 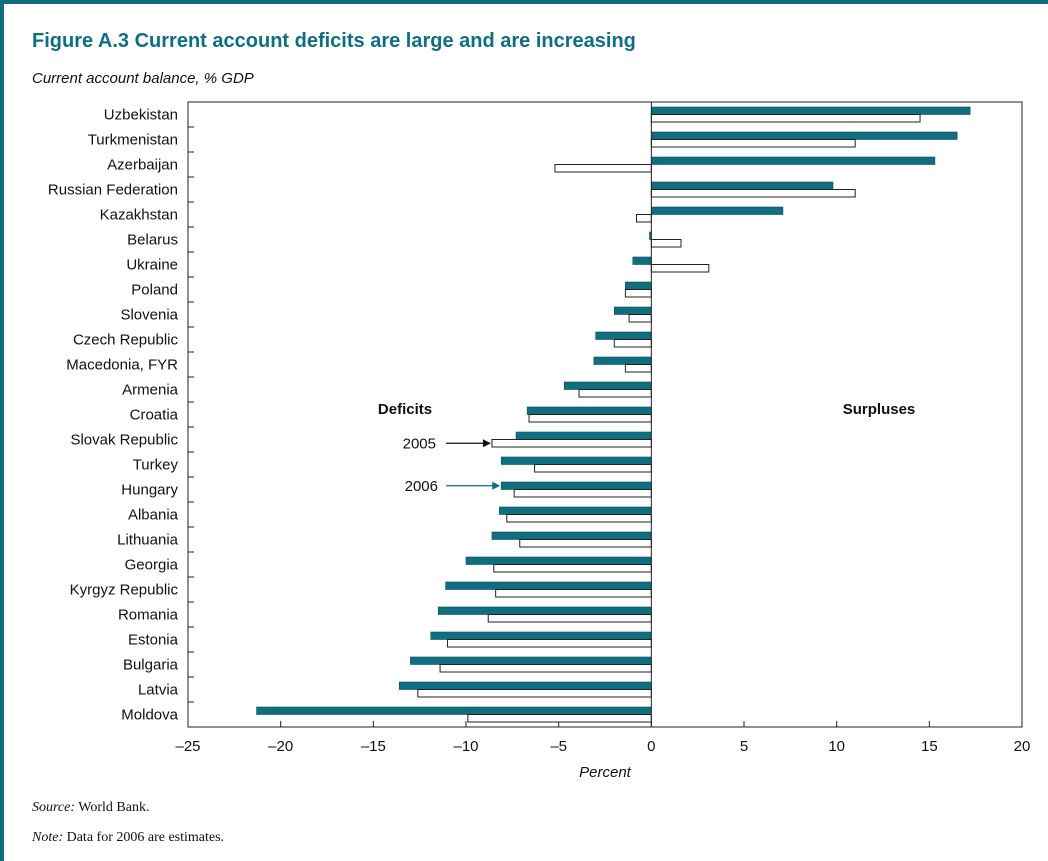 What do you see at coordinates (496, 485) in the screenshot?
I see `arrow-2006-head` at bounding box center [496, 485].